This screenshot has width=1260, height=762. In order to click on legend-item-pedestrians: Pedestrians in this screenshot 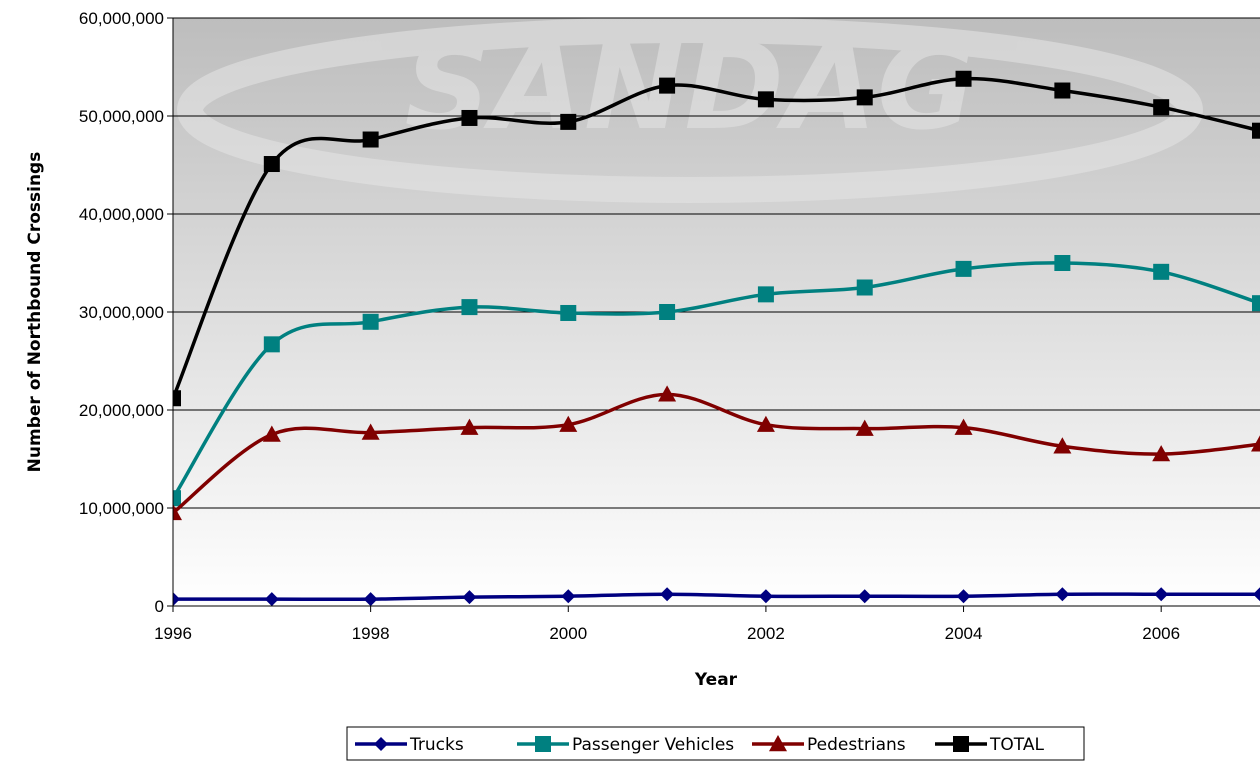, I will do `click(829, 745)`.